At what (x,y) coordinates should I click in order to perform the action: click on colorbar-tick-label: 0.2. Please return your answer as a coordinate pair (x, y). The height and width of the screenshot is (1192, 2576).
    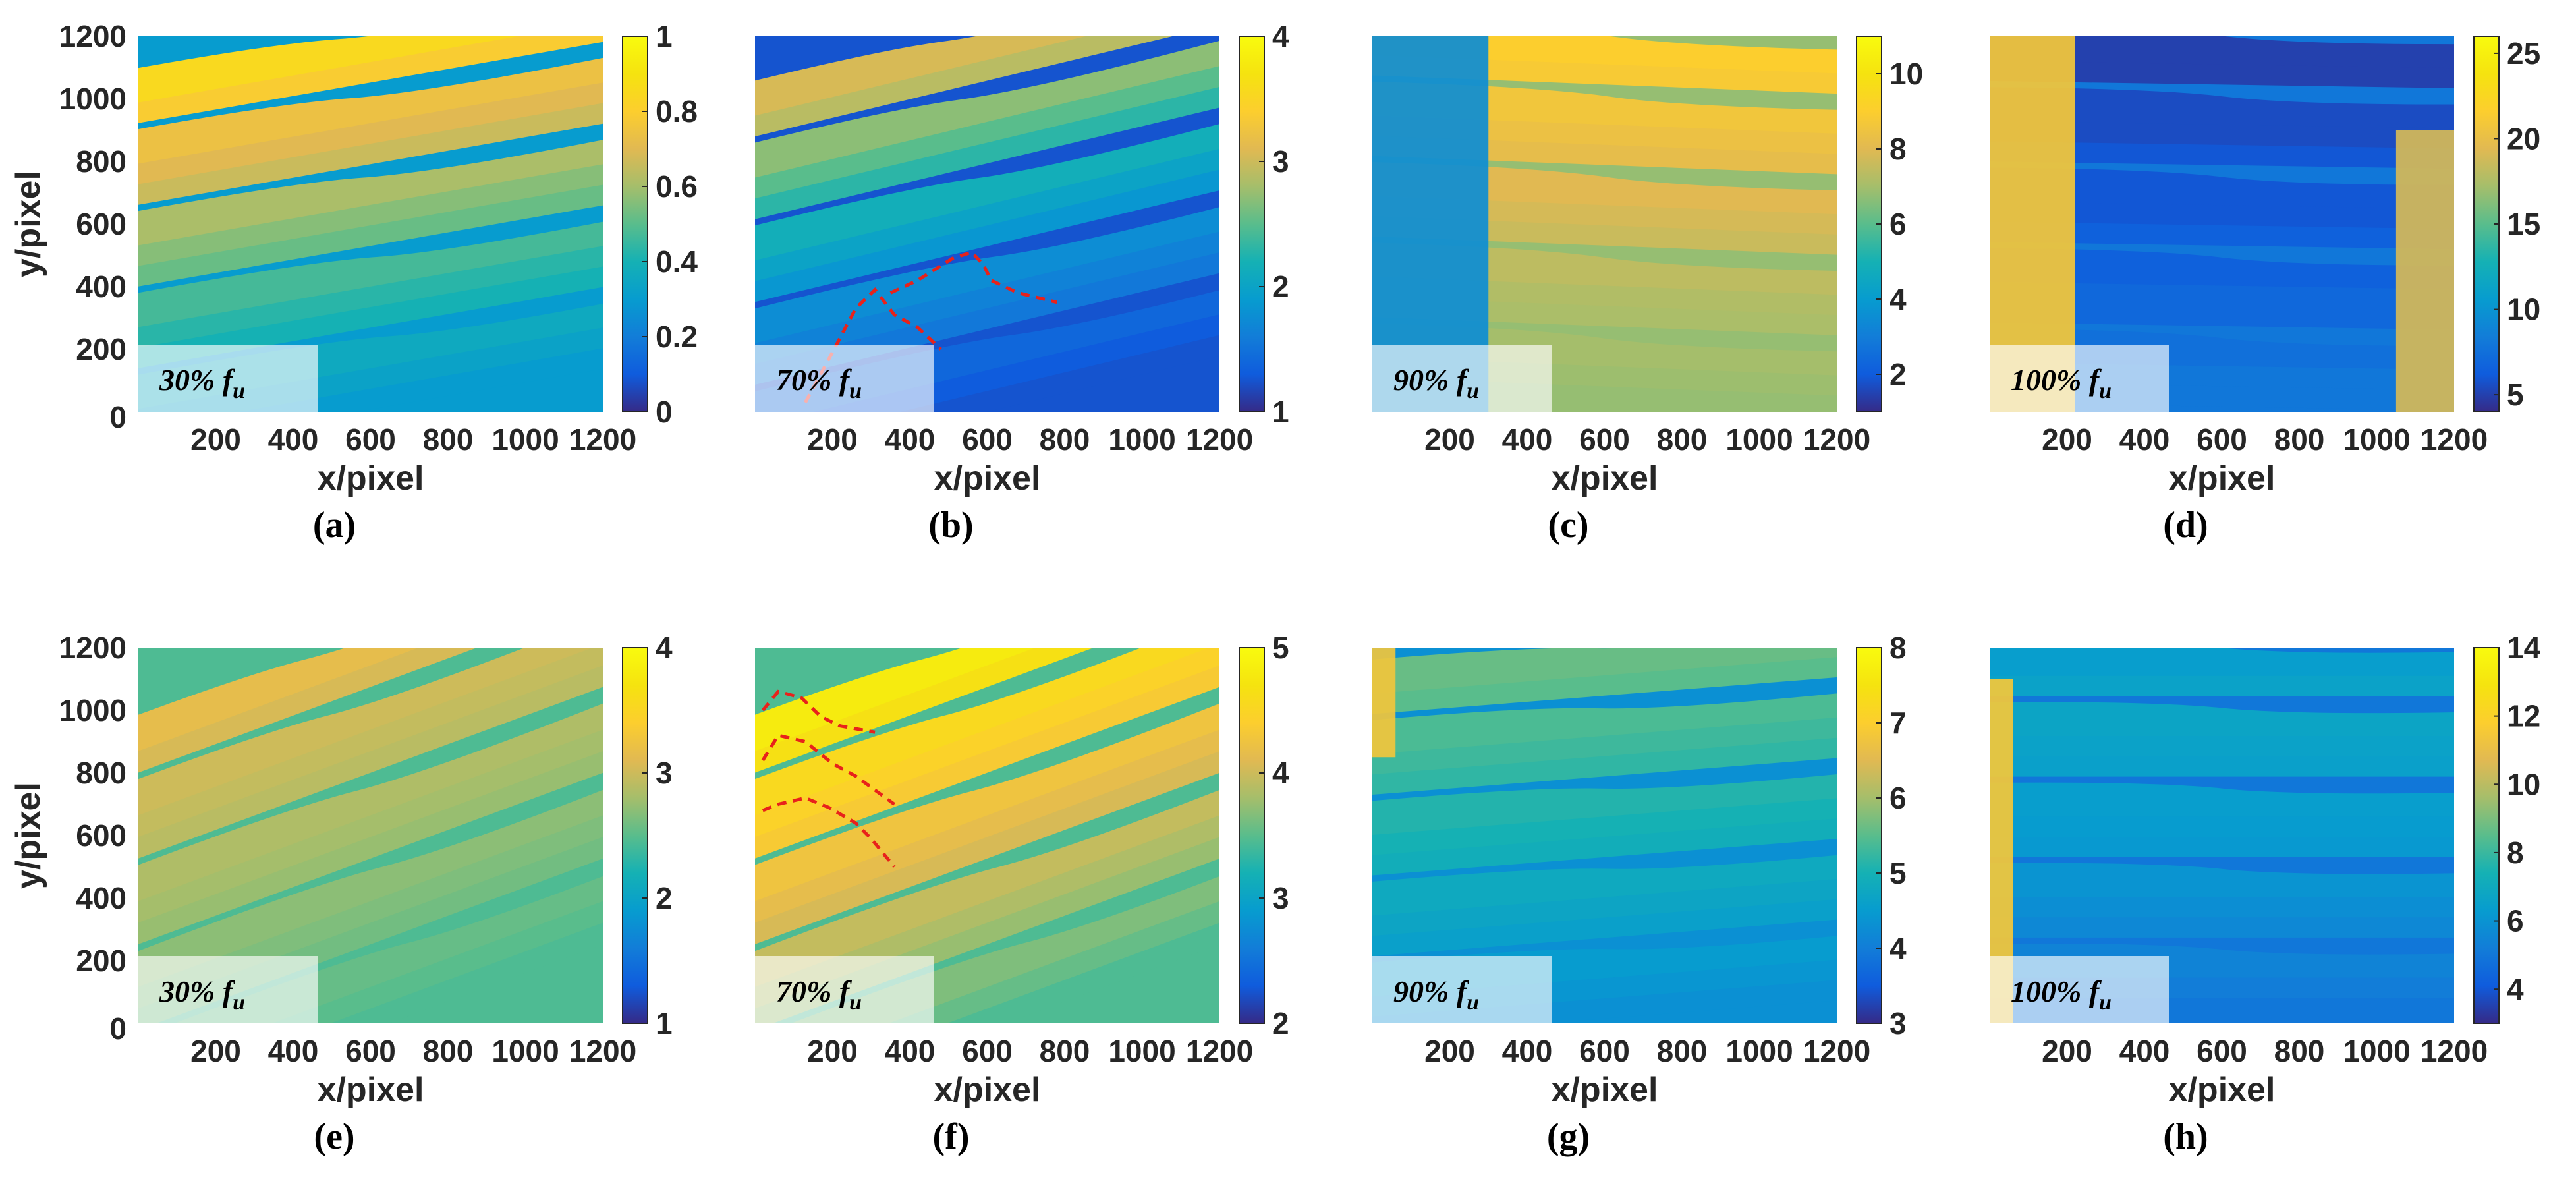
    Looking at the image, I should click on (677, 337).